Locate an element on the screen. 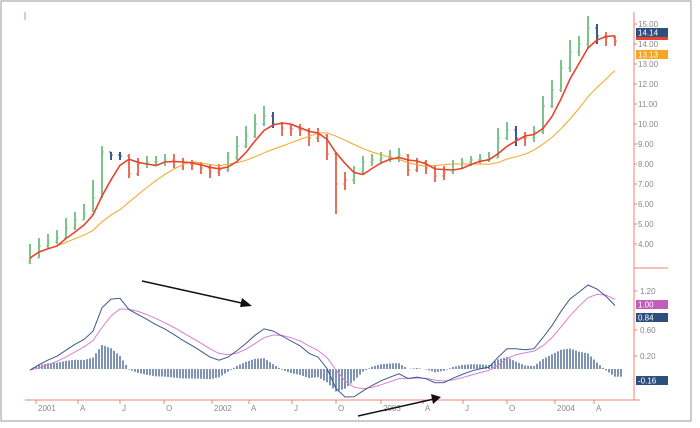  macd-histogram-label-box is located at coordinates (652, 380).